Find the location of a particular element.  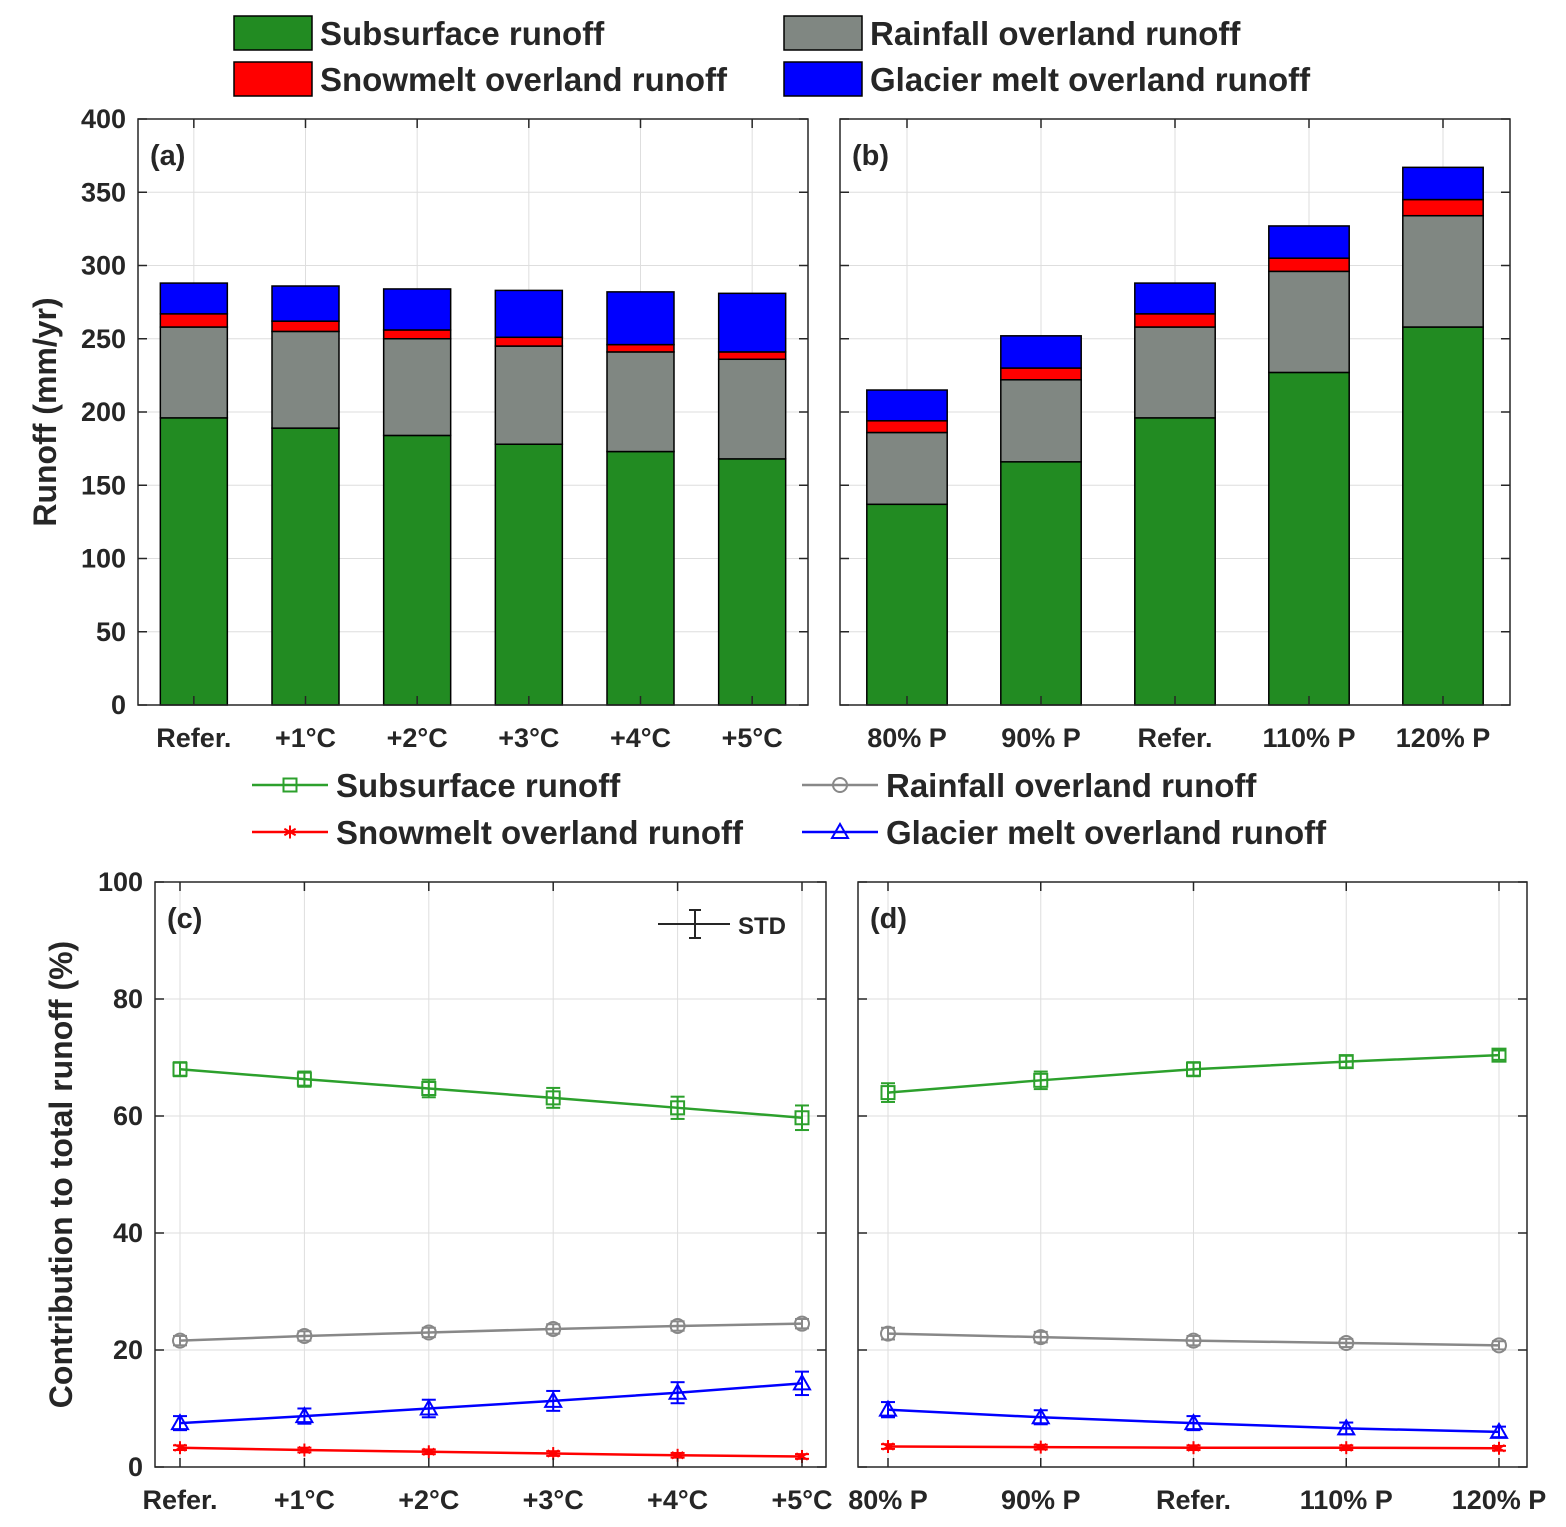

bar-segment-subsurface-runoff-refer is located at coordinates (1175, 561).